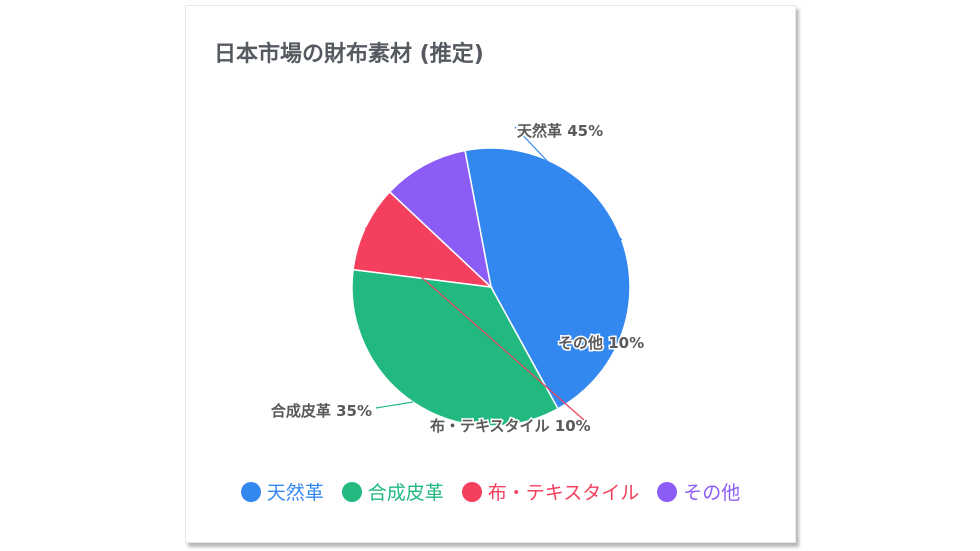  Describe the element at coordinates (560, 131) in the screenshot. I see `data-label-1: 天然革 45%` at that location.